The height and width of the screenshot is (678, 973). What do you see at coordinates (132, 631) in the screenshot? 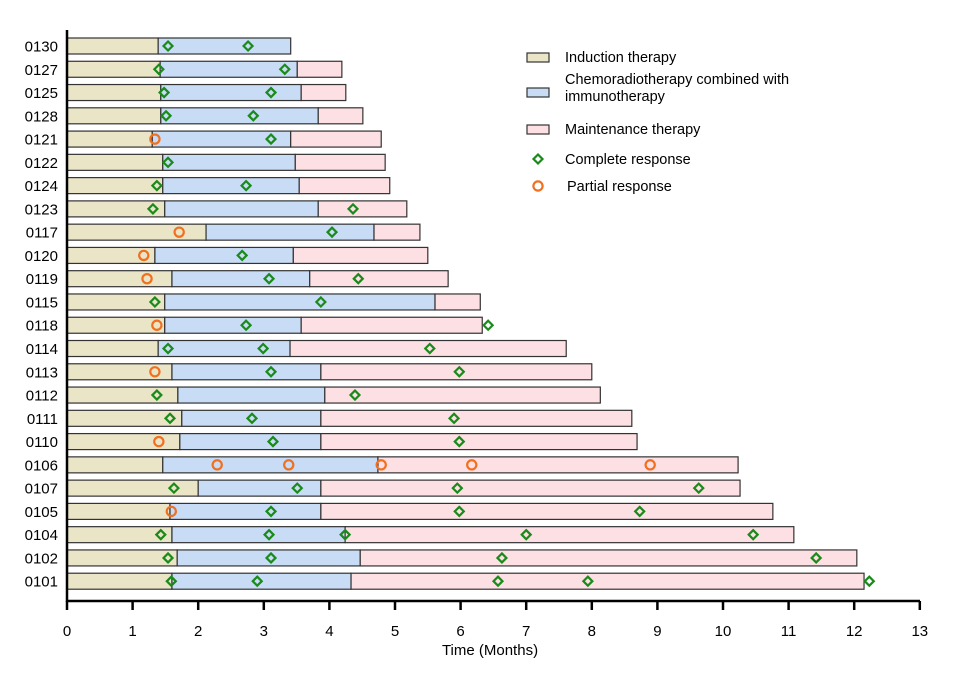
I see `x-tick-label: 1` at bounding box center [132, 631].